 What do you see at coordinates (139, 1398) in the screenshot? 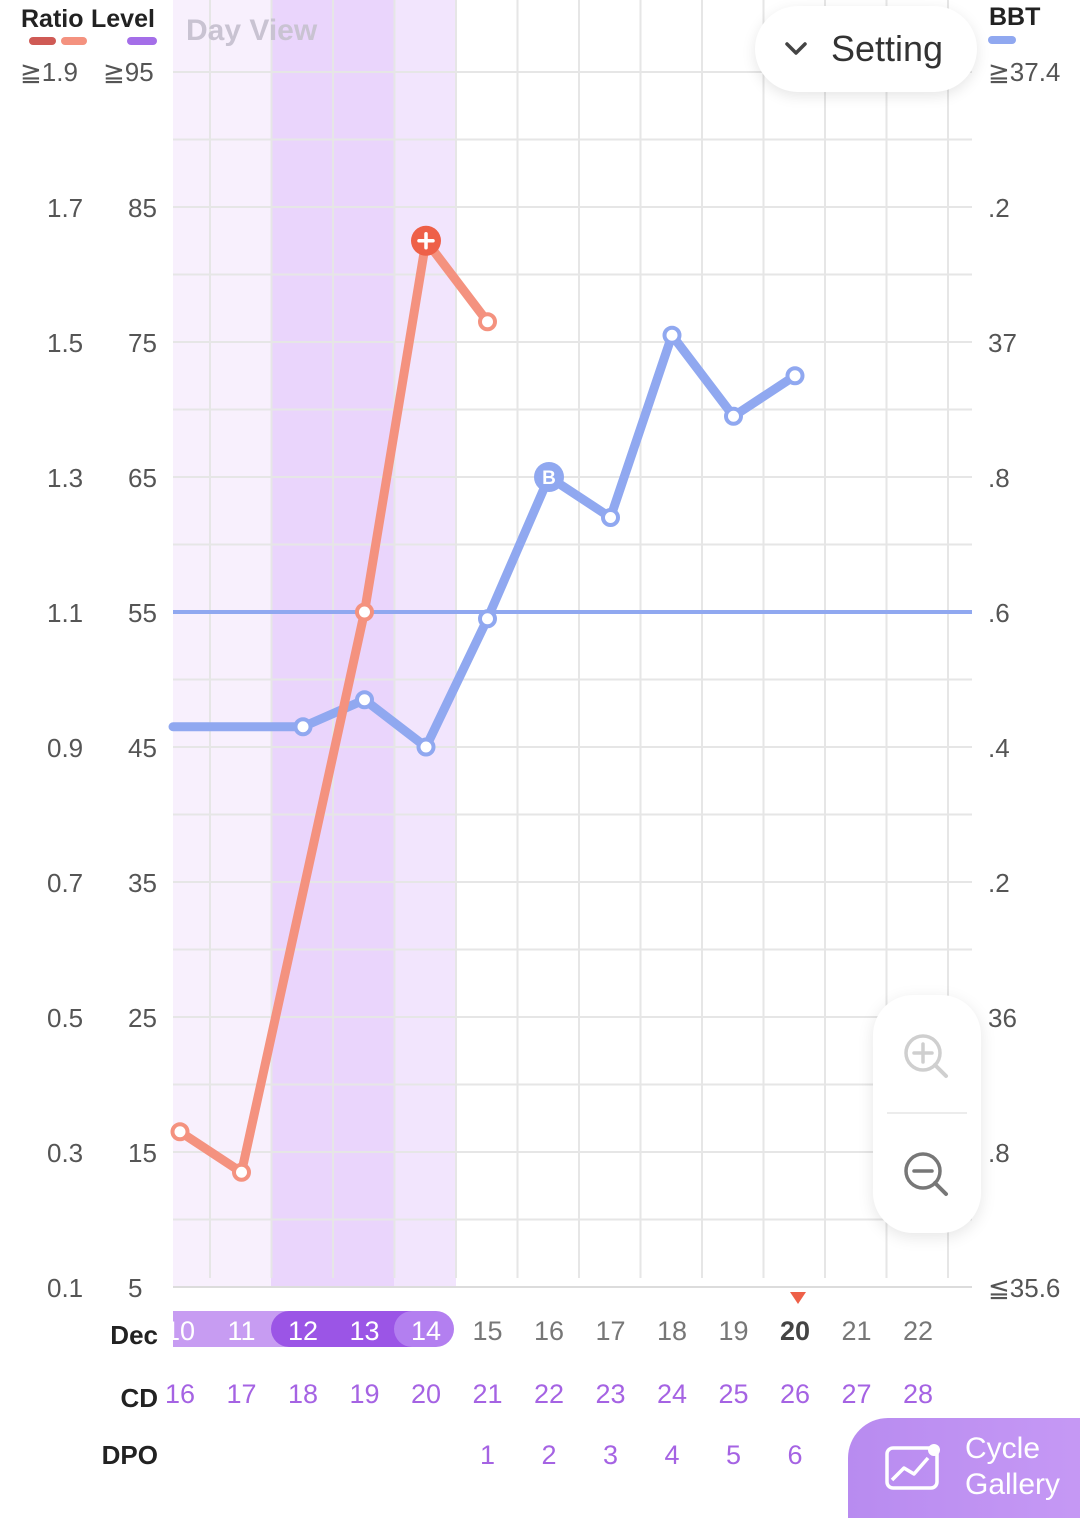
I see `cd-row-label: CD` at bounding box center [139, 1398].